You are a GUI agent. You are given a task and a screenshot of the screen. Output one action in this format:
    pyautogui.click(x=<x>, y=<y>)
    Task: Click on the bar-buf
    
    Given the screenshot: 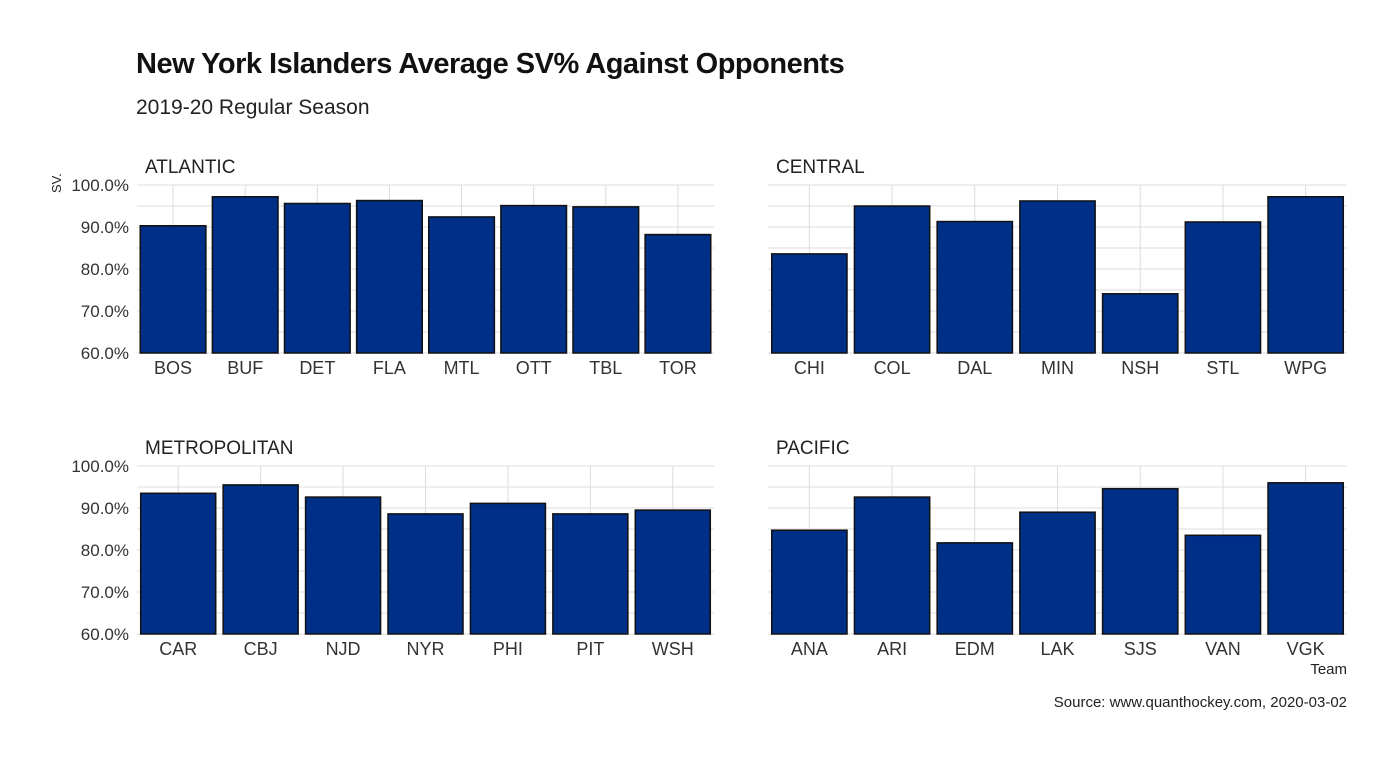 What is the action you would take?
    pyautogui.click(x=245, y=275)
    